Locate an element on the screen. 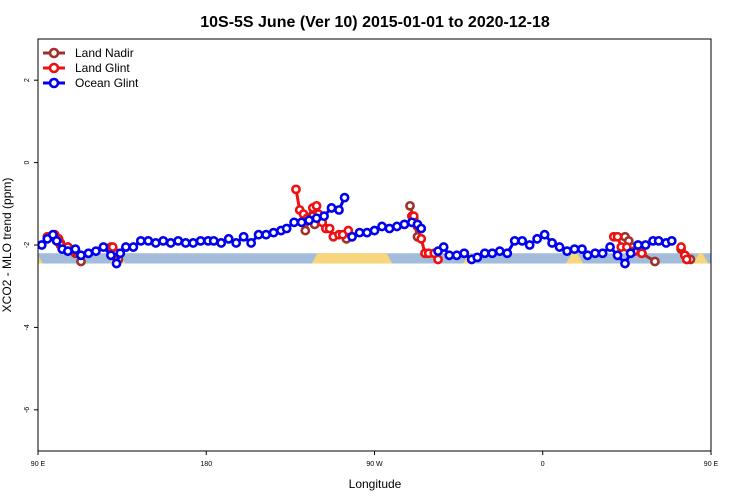 The height and width of the screenshot is (500, 750). y-axis: 2 0 -2 -4 -6 is located at coordinates (31, 245).